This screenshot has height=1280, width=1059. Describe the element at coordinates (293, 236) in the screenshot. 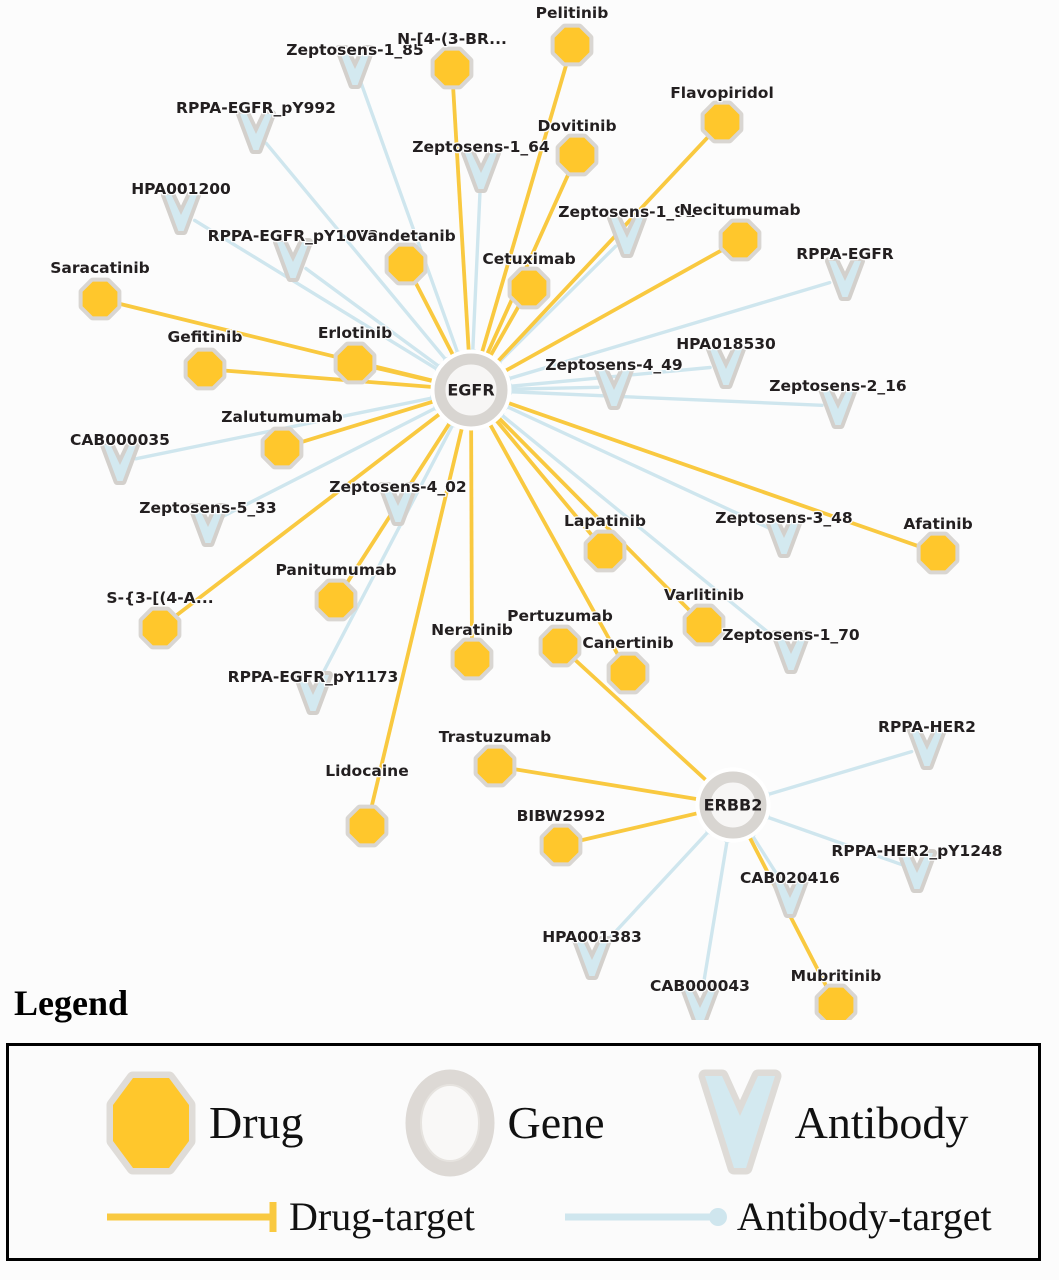

I see `node-label: RPPA-EGFR_pY1068` at that location.